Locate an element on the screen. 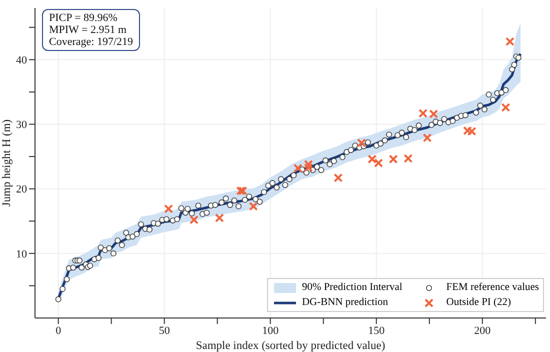 The height and width of the screenshot is (352, 550). y-tick-label: 30 is located at coordinates (22, 125).